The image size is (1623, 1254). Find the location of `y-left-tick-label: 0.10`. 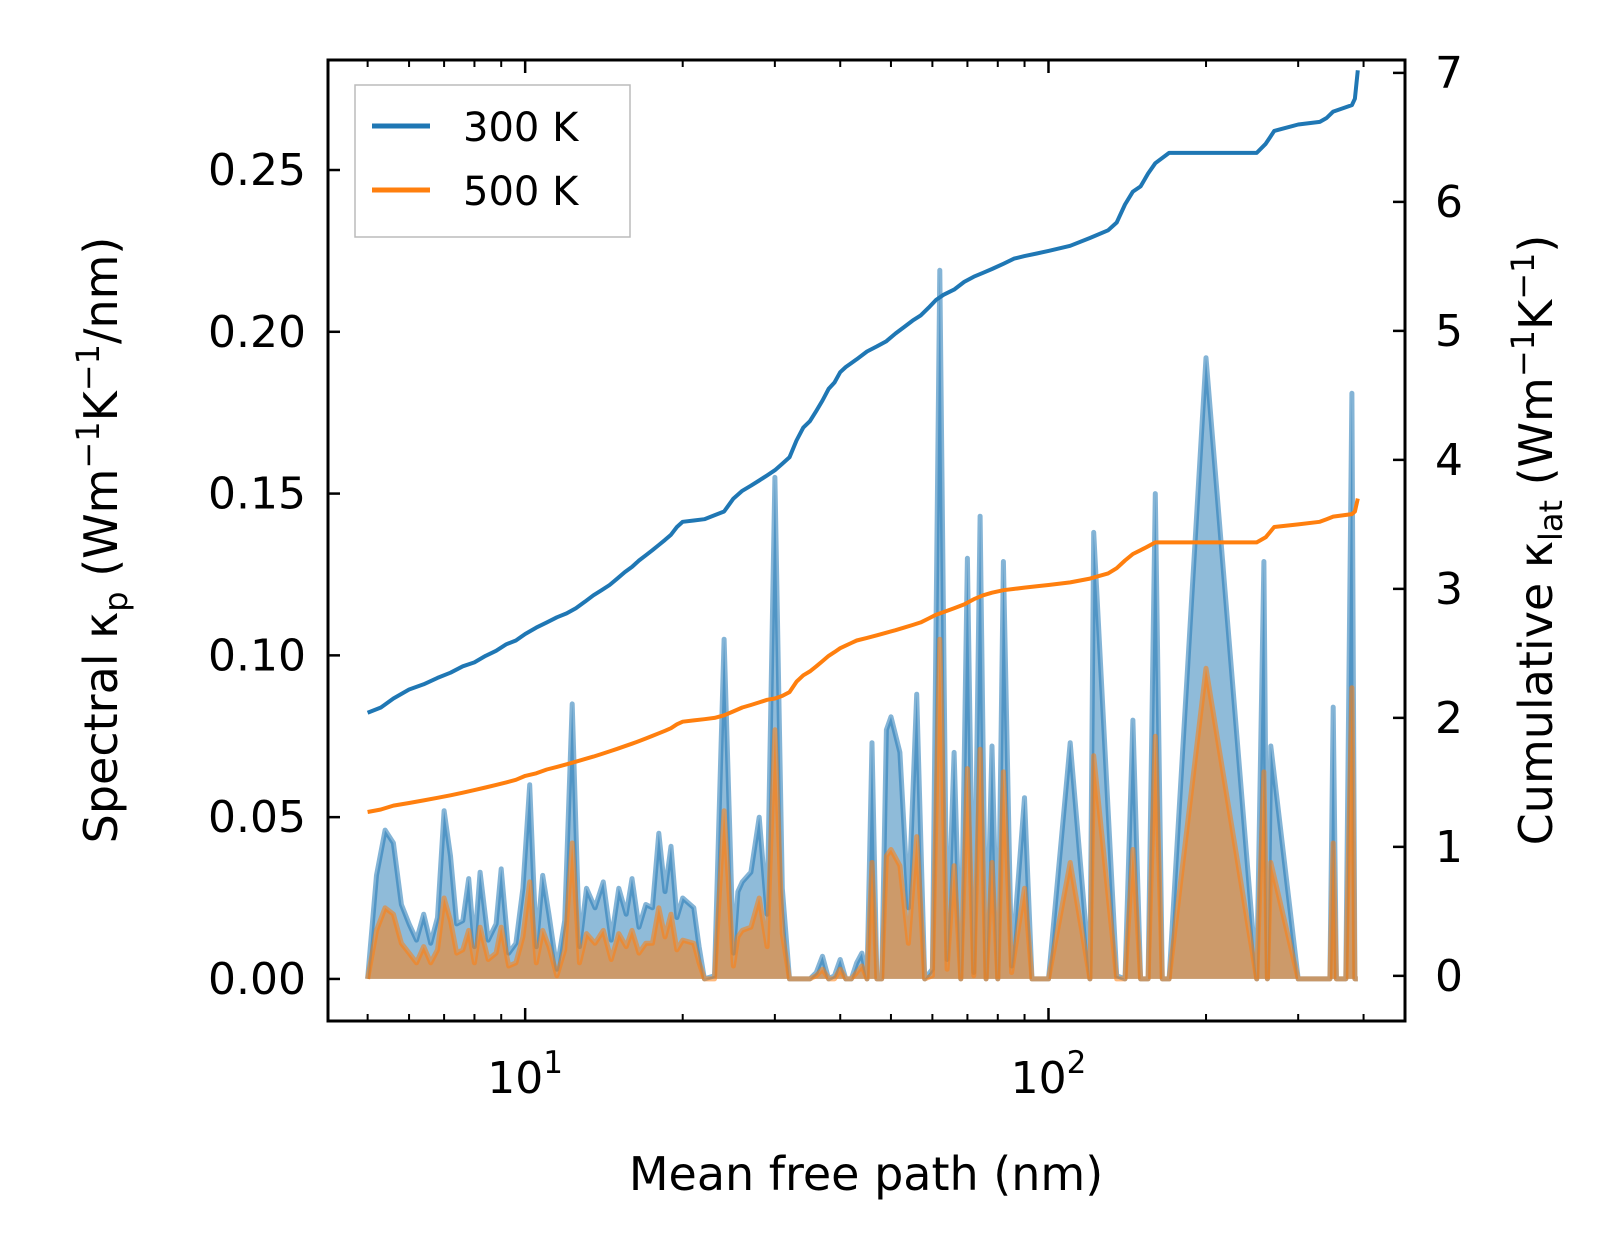

y-left-tick-label: 0.10 is located at coordinates (257, 655).